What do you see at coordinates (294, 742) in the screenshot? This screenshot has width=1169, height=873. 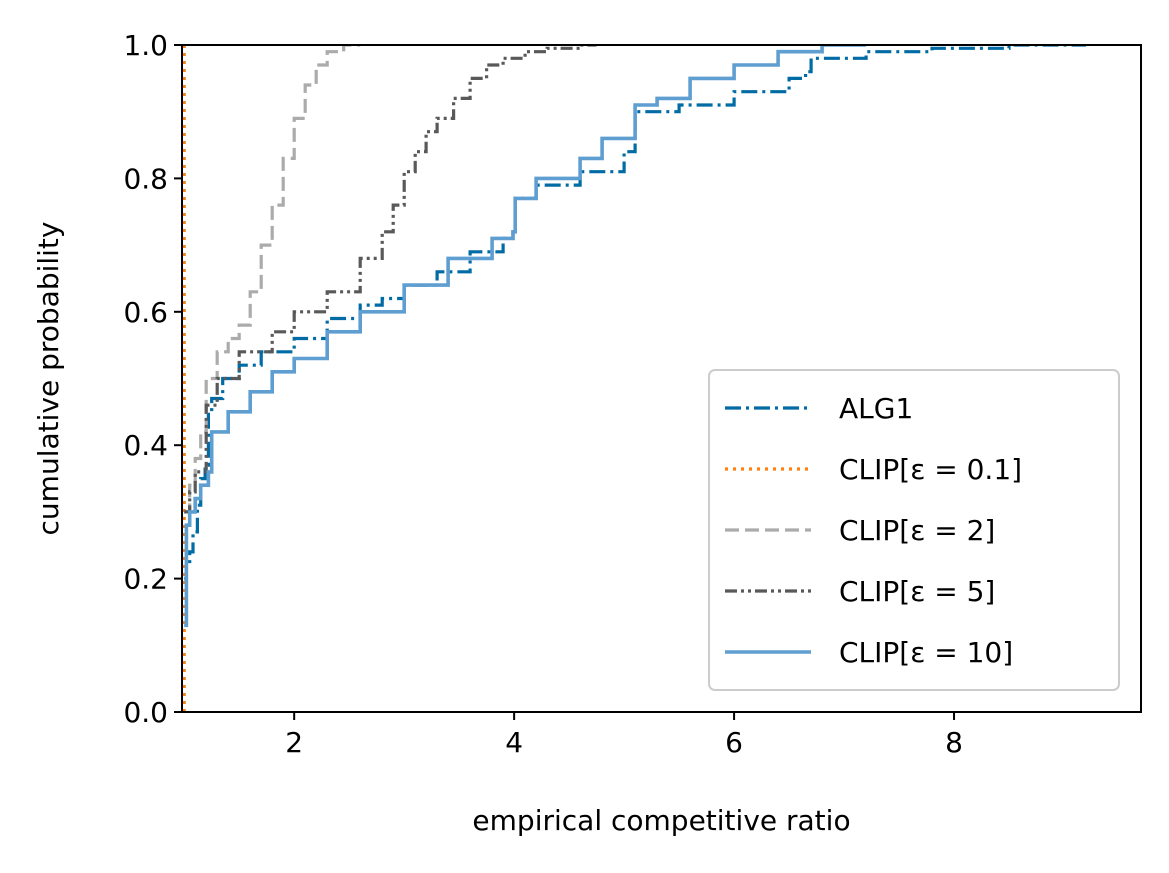 I see `x-tick-label: 2` at bounding box center [294, 742].